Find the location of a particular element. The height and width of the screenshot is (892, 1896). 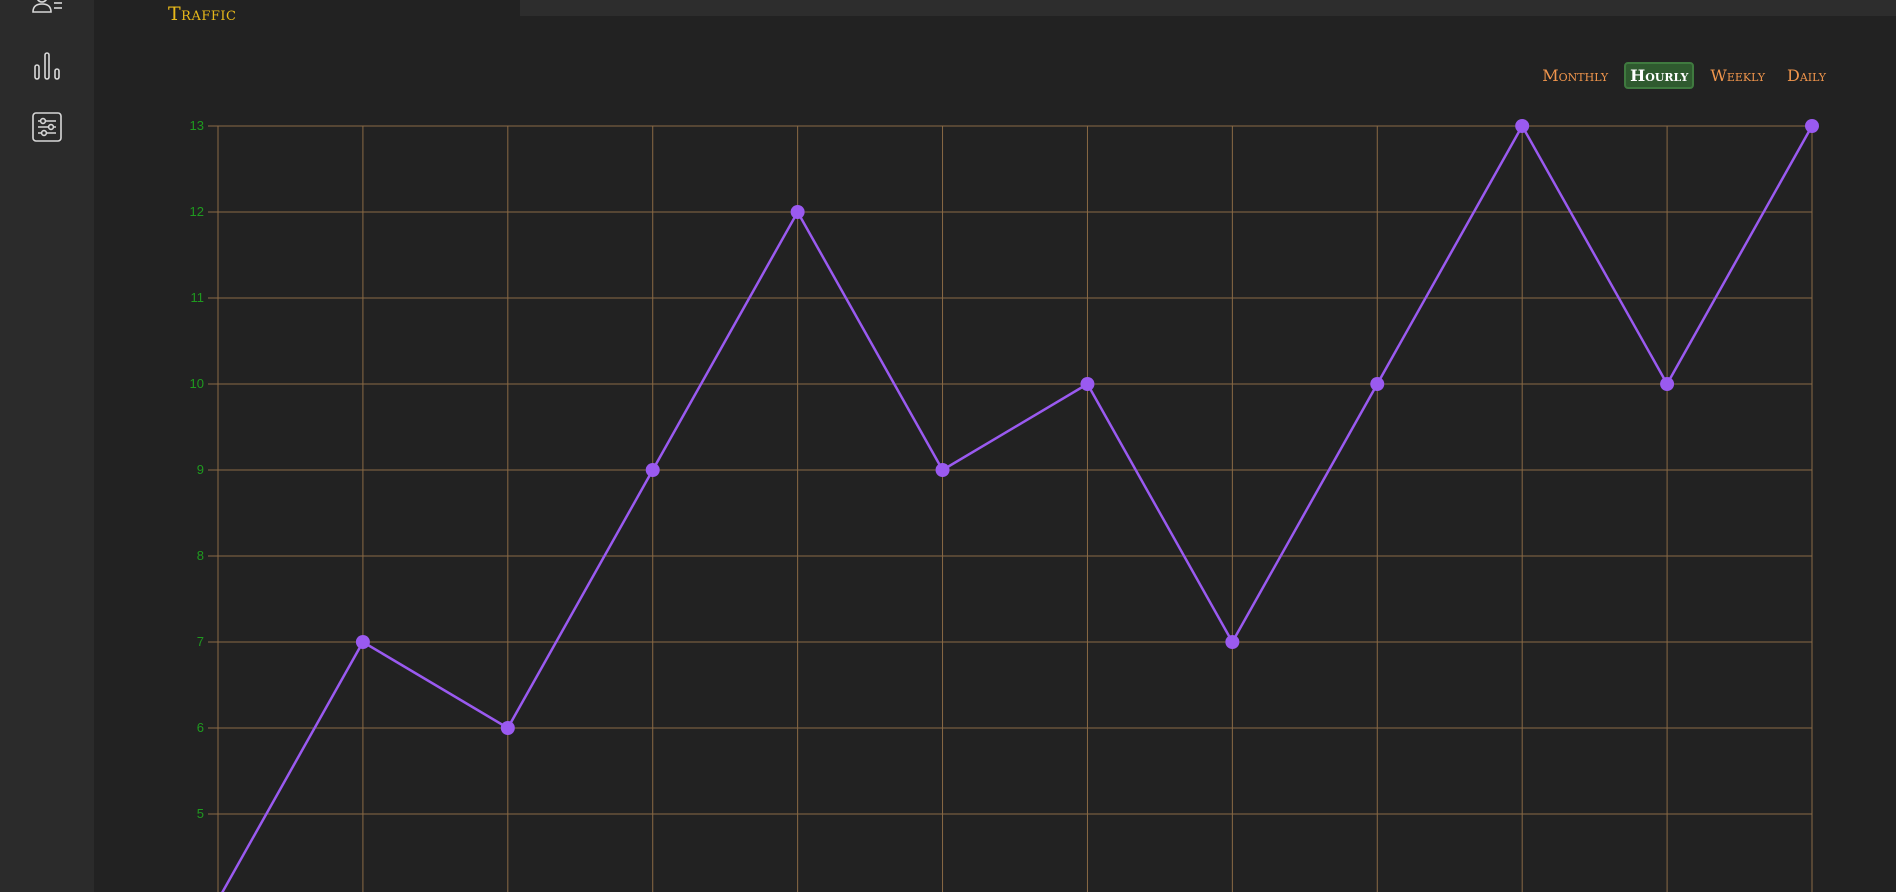

tab-hourly: Hourly is located at coordinates (1659, 75).